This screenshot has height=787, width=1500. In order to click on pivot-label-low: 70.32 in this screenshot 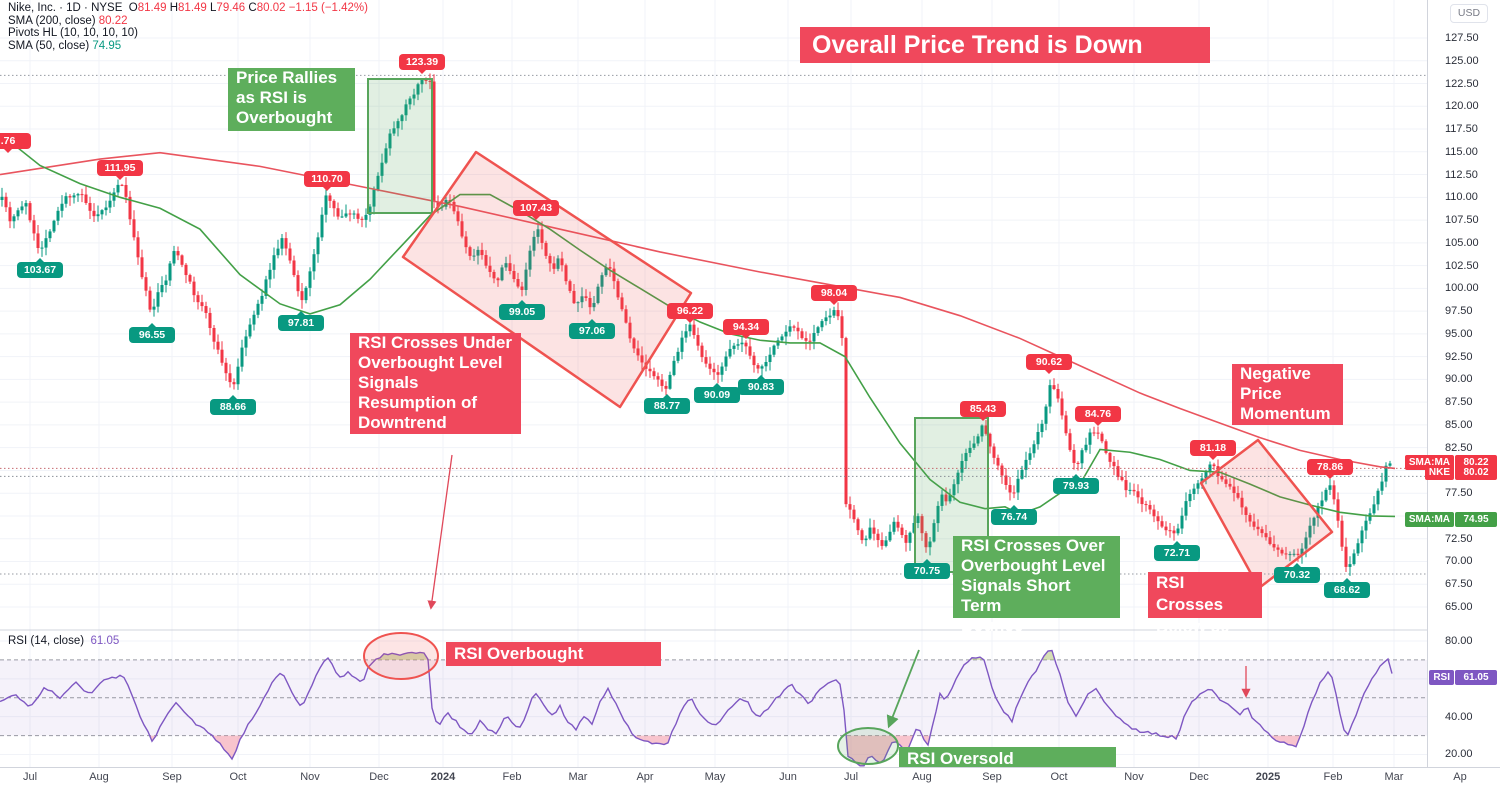, I will do `click(1297, 573)`.